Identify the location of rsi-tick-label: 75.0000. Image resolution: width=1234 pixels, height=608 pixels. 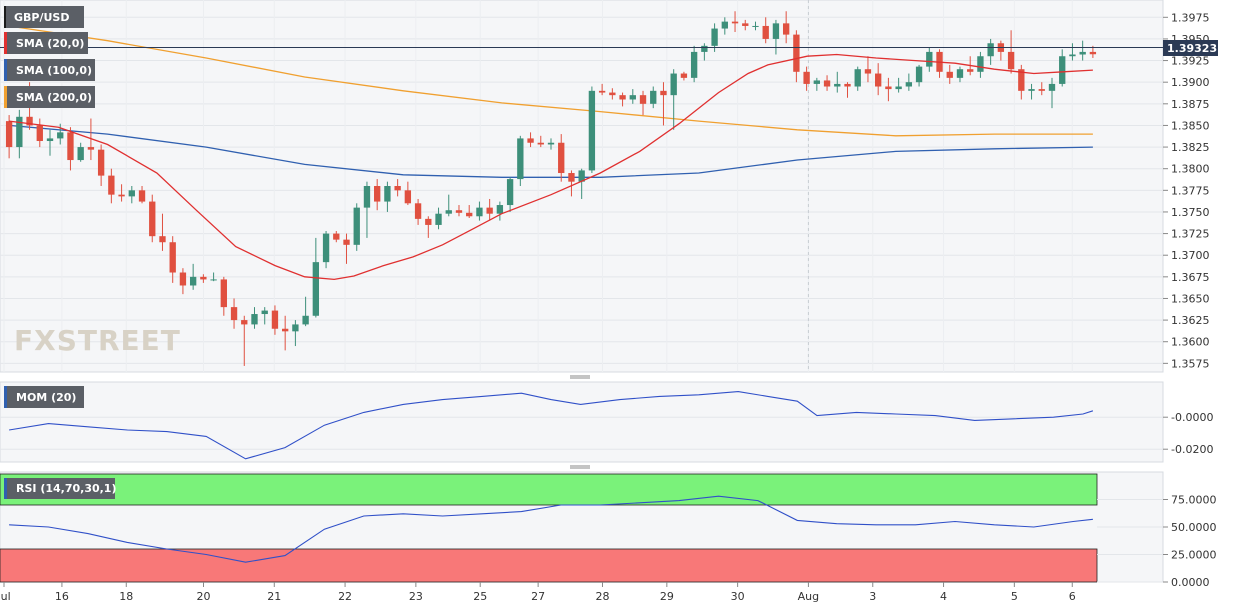
(1194, 500).